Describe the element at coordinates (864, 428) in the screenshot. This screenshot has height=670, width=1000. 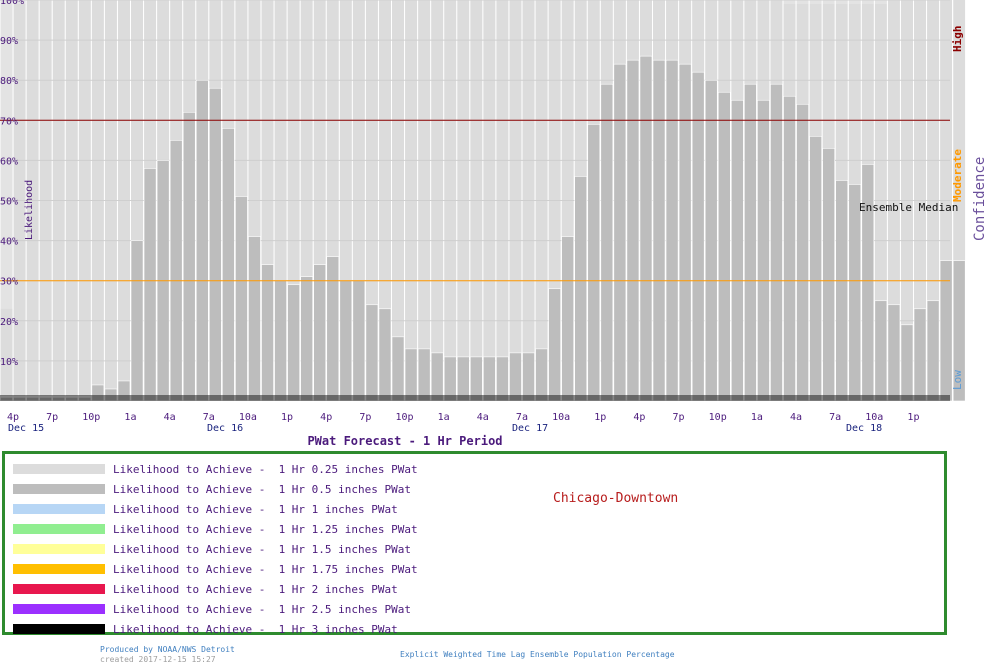
I see `date-label: Dec 18` at that location.